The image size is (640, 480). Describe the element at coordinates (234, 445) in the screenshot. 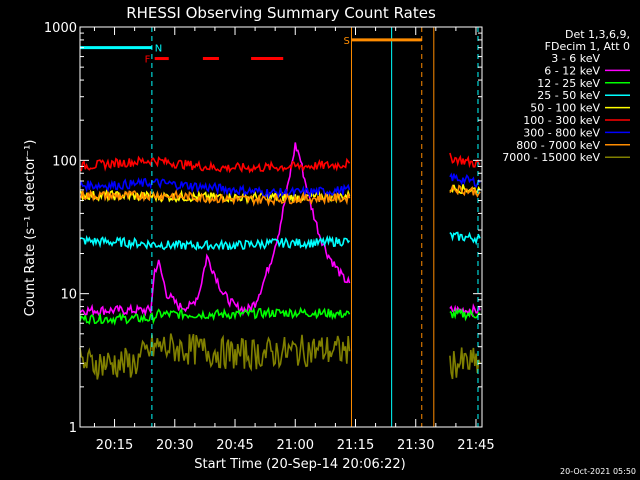

I see `x-tick-label-3: 20:45` at that location.